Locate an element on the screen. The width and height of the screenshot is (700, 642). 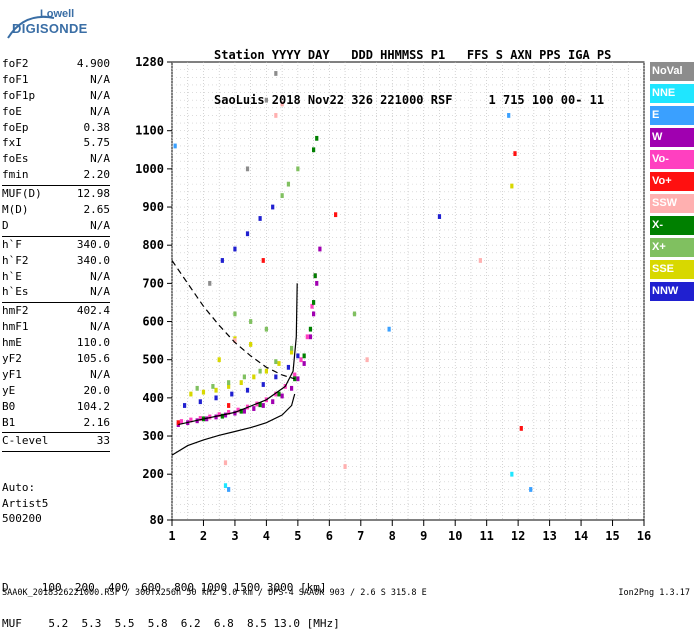
param-name: h`F is located at coordinates (12, 244).